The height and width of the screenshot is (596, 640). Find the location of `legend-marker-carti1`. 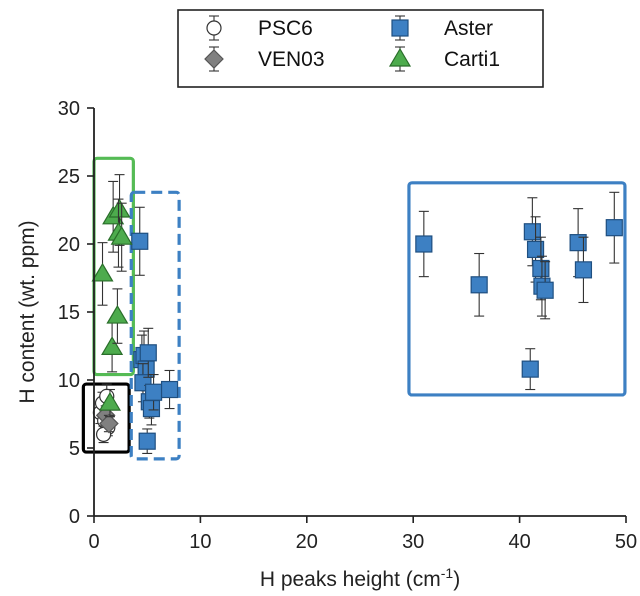

legend-marker-carti1 is located at coordinates (400, 57).